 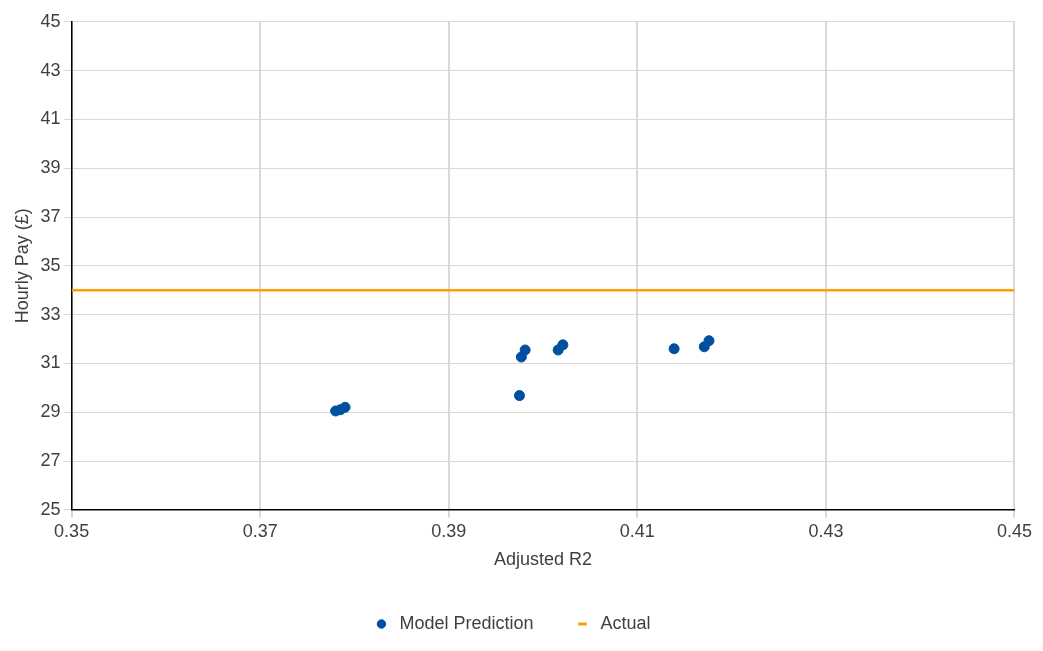 What do you see at coordinates (826, 530) in the screenshot?
I see `x-tick-label: 0.43` at bounding box center [826, 530].